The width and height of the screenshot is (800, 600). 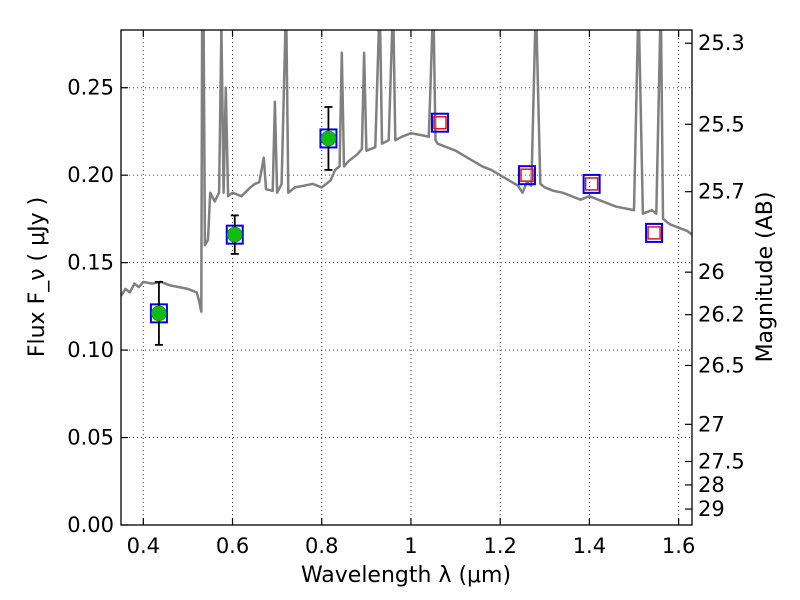 What do you see at coordinates (711, 272) in the screenshot?
I see `right-tick-label: 26` at bounding box center [711, 272].